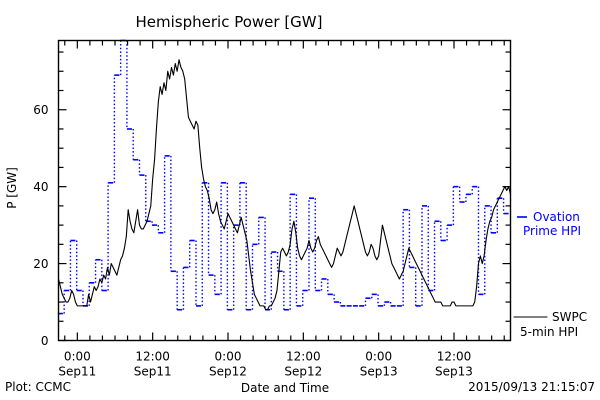 The height and width of the screenshot is (400, 600). What do you see at coordinates (569, 317) in the screenshot?
I see `legend-black-label-line1: SWPC` at bounding box center [569, 317].